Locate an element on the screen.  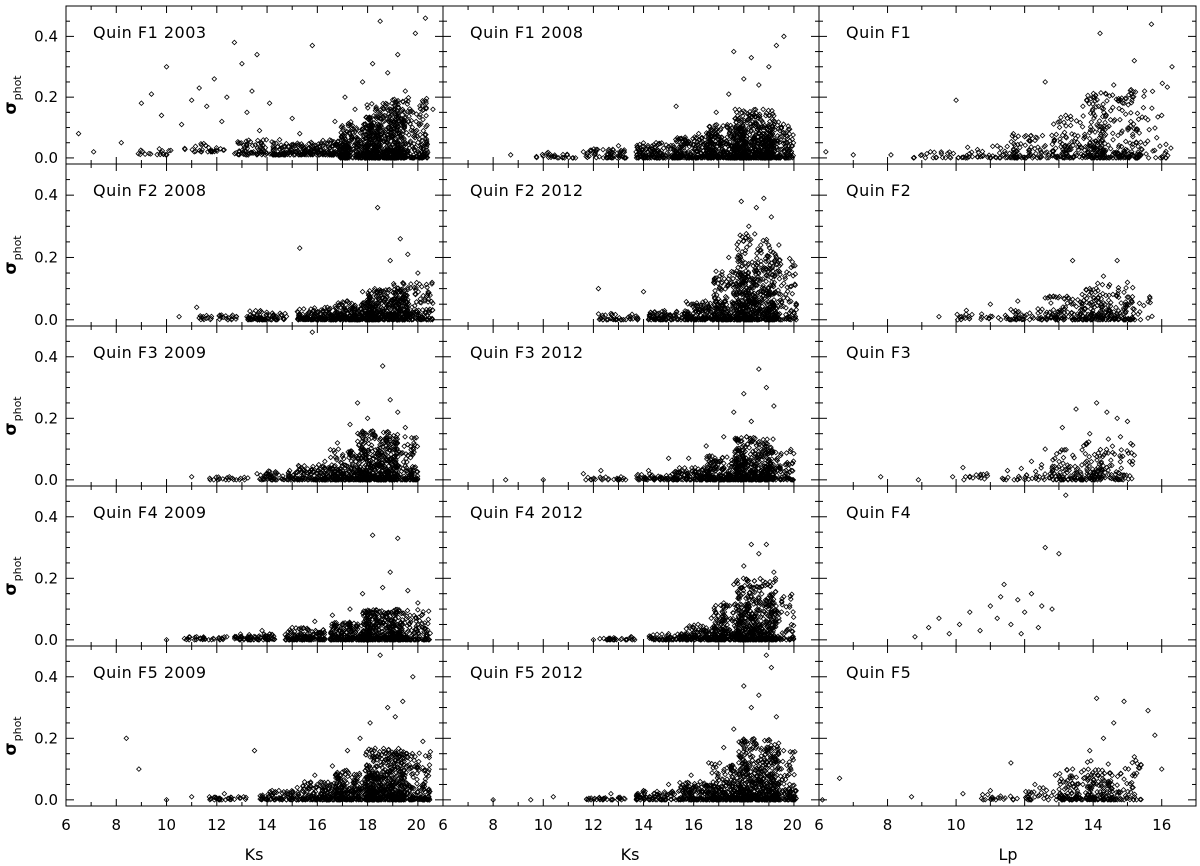
panel-points is located at coordinates (999, 91).